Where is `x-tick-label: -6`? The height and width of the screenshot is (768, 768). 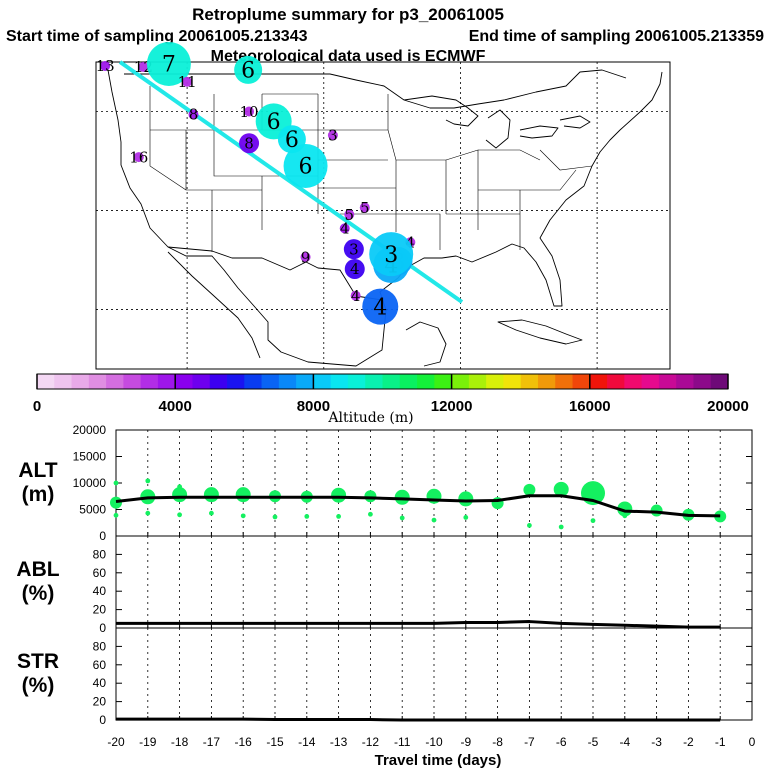 x-tick-label: -6 is located at coordinates (561, 742).